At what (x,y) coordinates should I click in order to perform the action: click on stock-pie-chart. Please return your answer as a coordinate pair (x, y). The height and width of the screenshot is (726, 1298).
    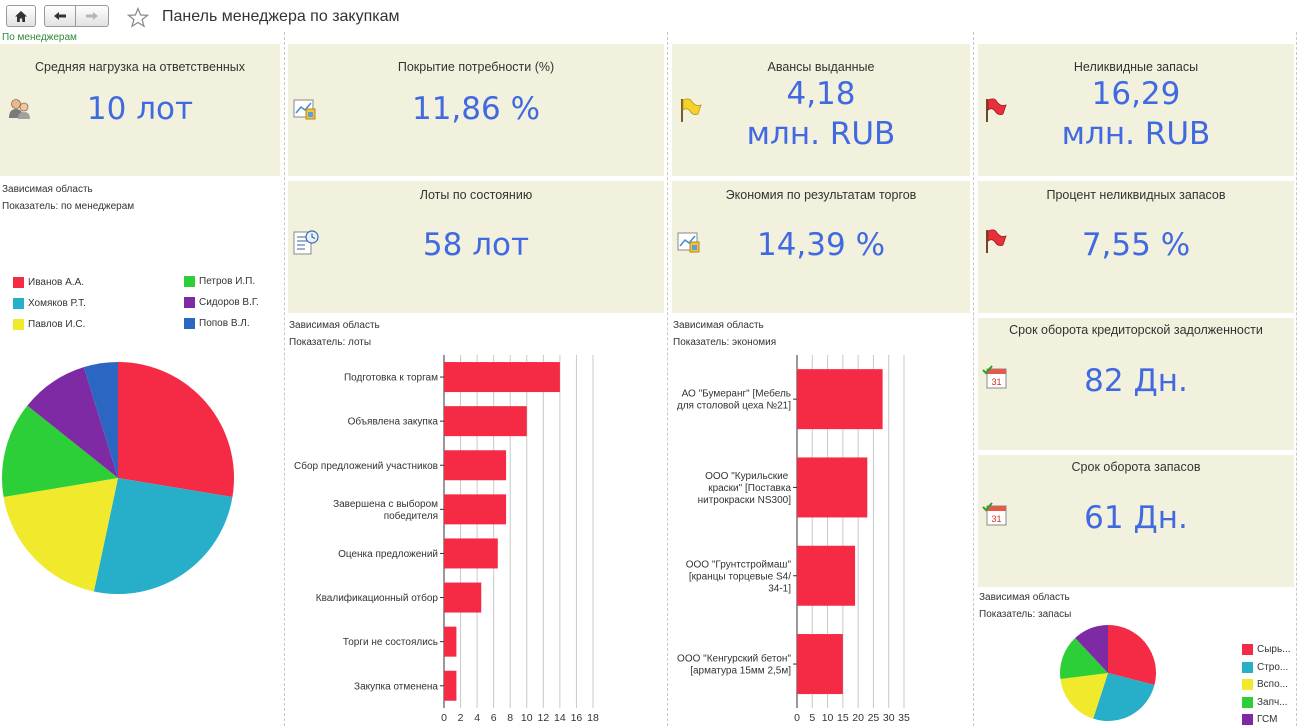
    Looking at the image, I should click on (1108, 673).